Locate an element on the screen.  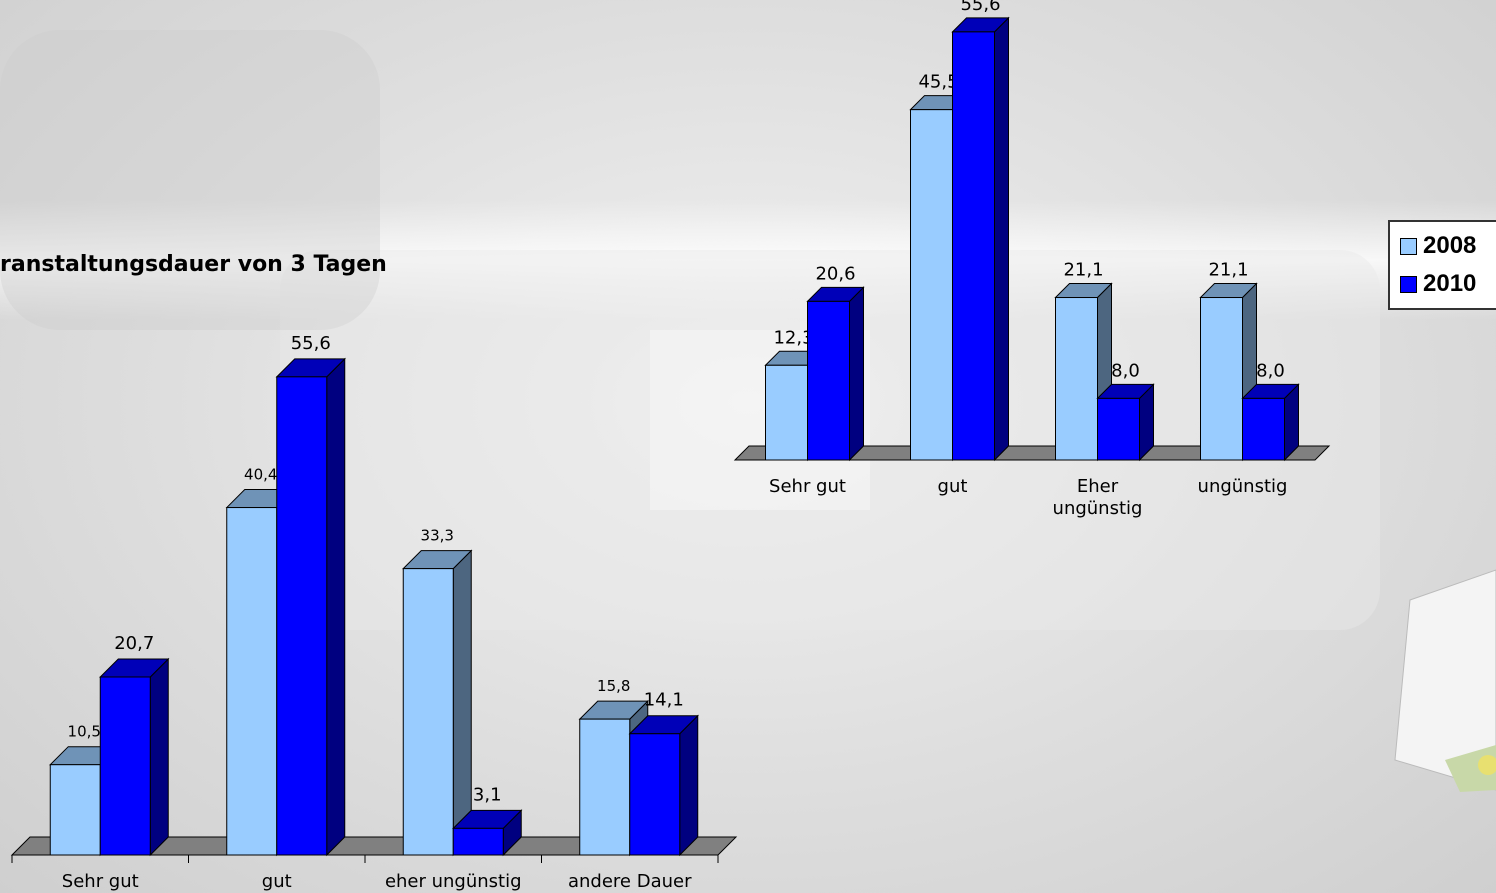
legend-item-2010: 2010 is located at coordinates (1438, 284).